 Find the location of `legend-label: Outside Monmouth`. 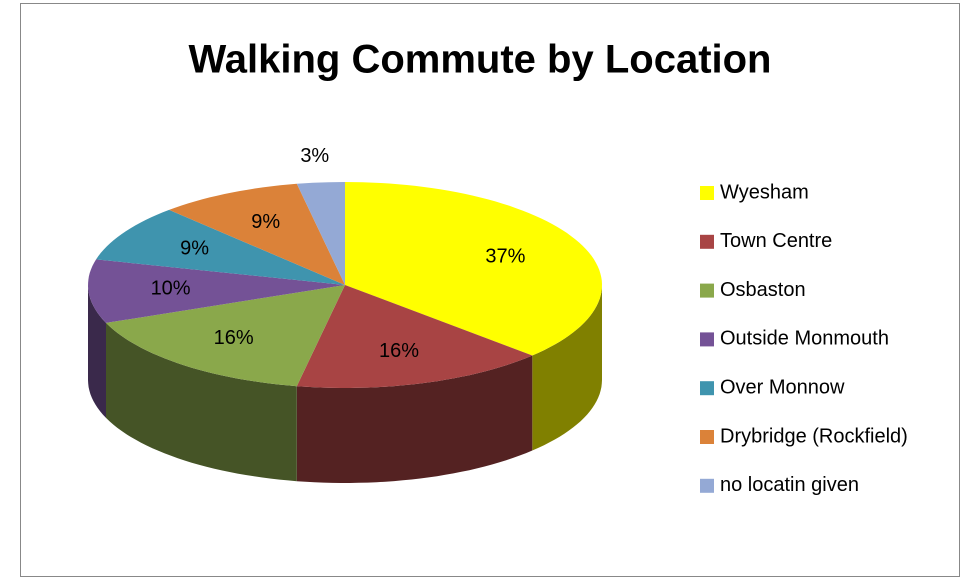

legend-label: Outside Monmouth is located at coordinates (804, 339).